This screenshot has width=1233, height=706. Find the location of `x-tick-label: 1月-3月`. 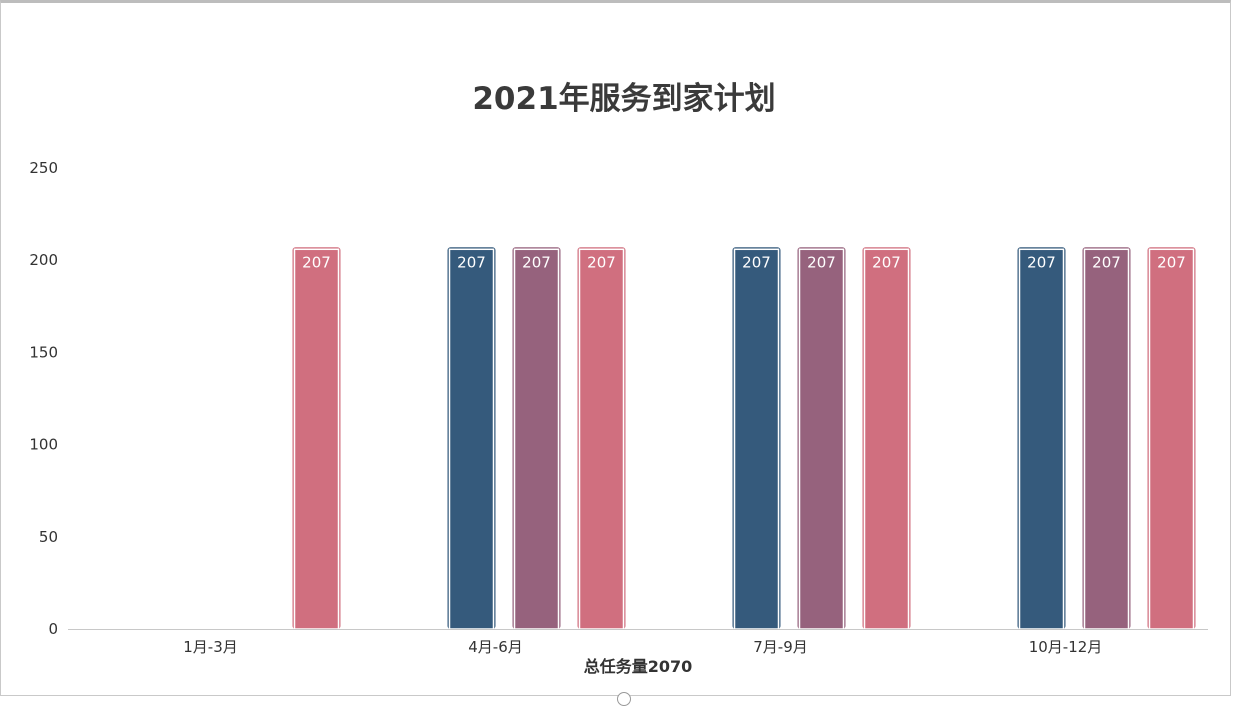

x-tick-label: 1月-3月 is located at coordinates (210, 647).